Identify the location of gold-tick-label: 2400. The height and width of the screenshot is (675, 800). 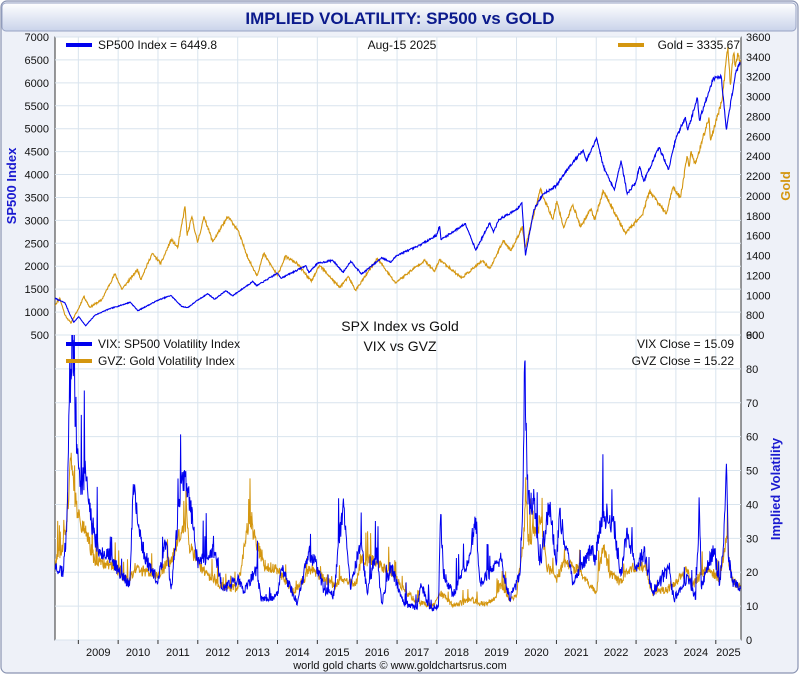
(758, 157).